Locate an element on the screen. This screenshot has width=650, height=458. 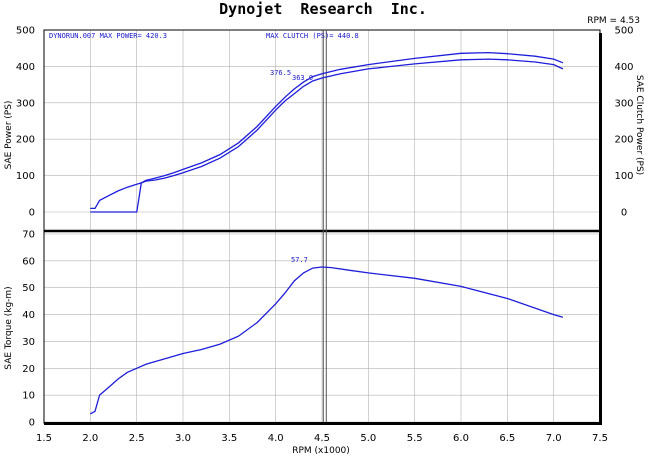
torque-tick-label: 40 is located at coordinates (28, 315).